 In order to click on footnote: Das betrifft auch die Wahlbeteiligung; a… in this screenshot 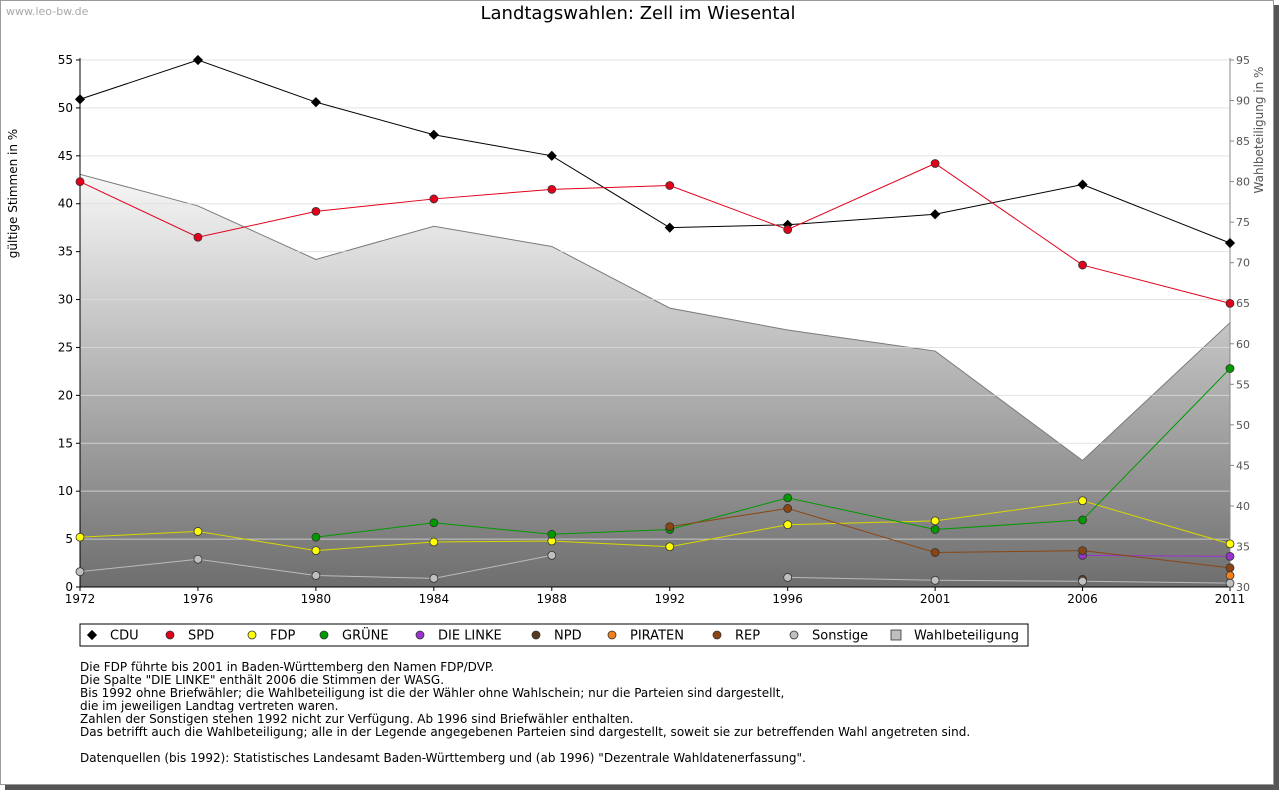, I will do `click(525, 732)`.